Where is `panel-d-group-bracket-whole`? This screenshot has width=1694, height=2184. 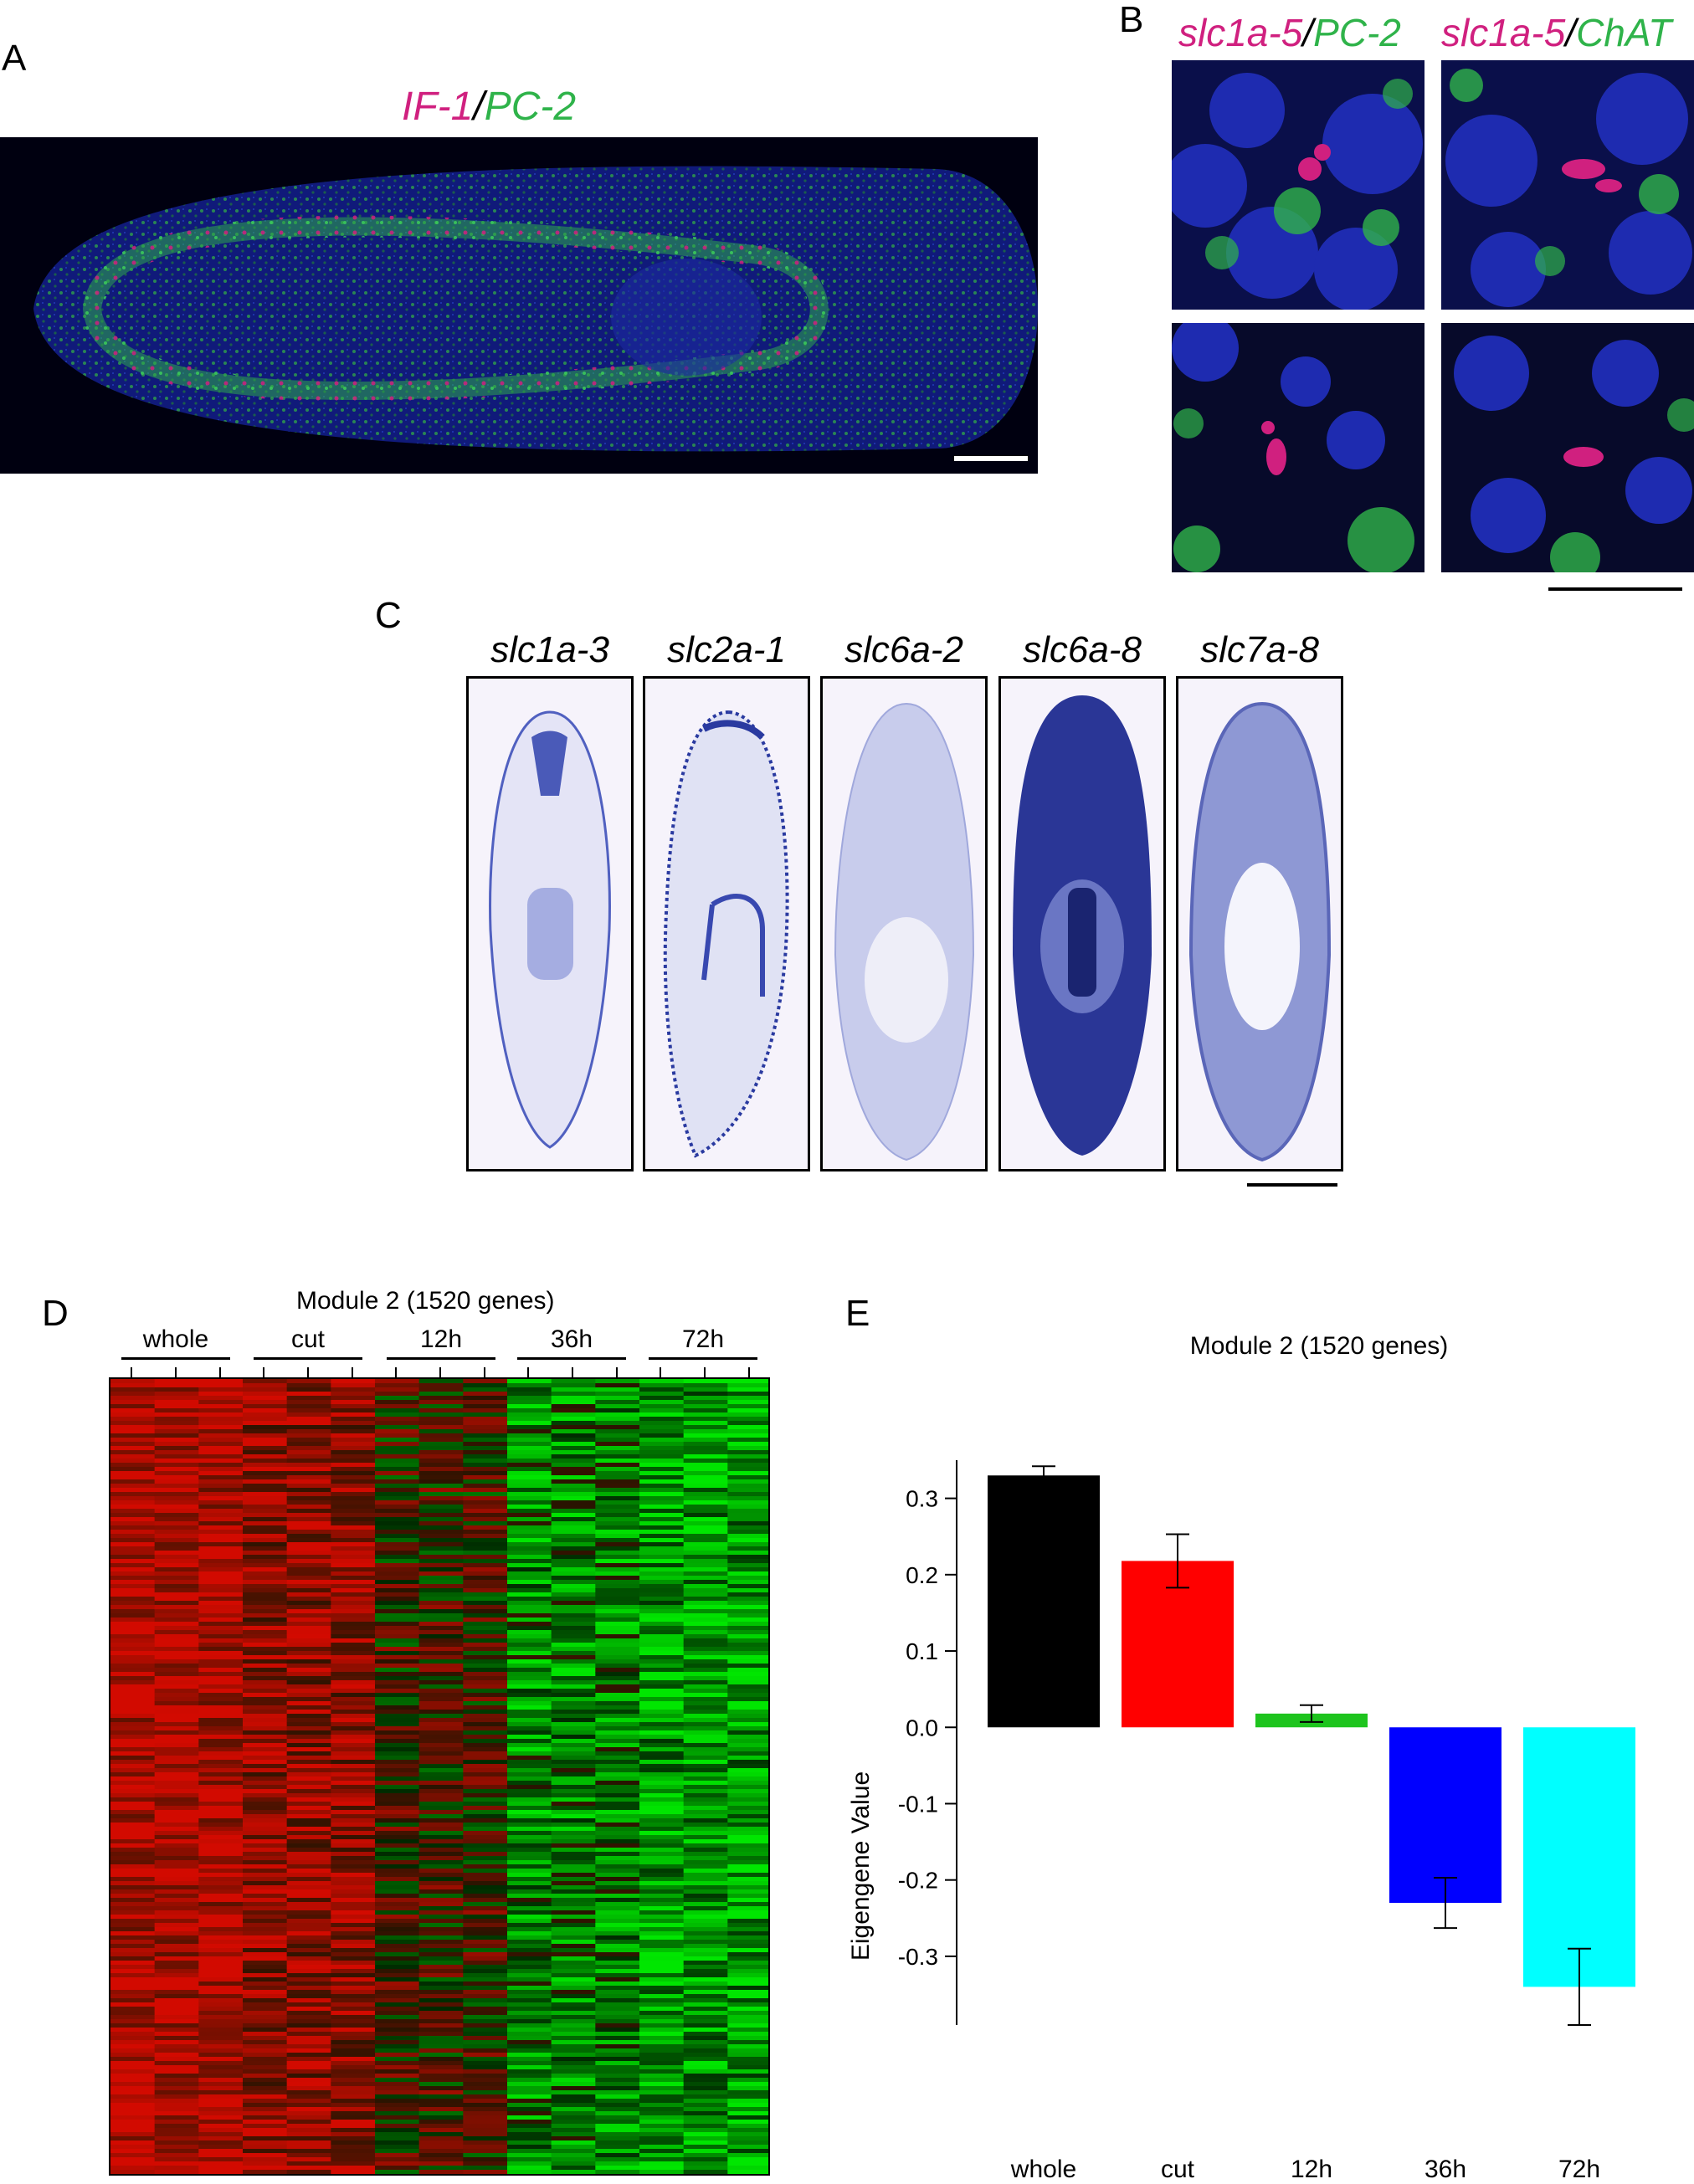 panel-d-group-bracket-whole is located at coordinates (175, 1358).